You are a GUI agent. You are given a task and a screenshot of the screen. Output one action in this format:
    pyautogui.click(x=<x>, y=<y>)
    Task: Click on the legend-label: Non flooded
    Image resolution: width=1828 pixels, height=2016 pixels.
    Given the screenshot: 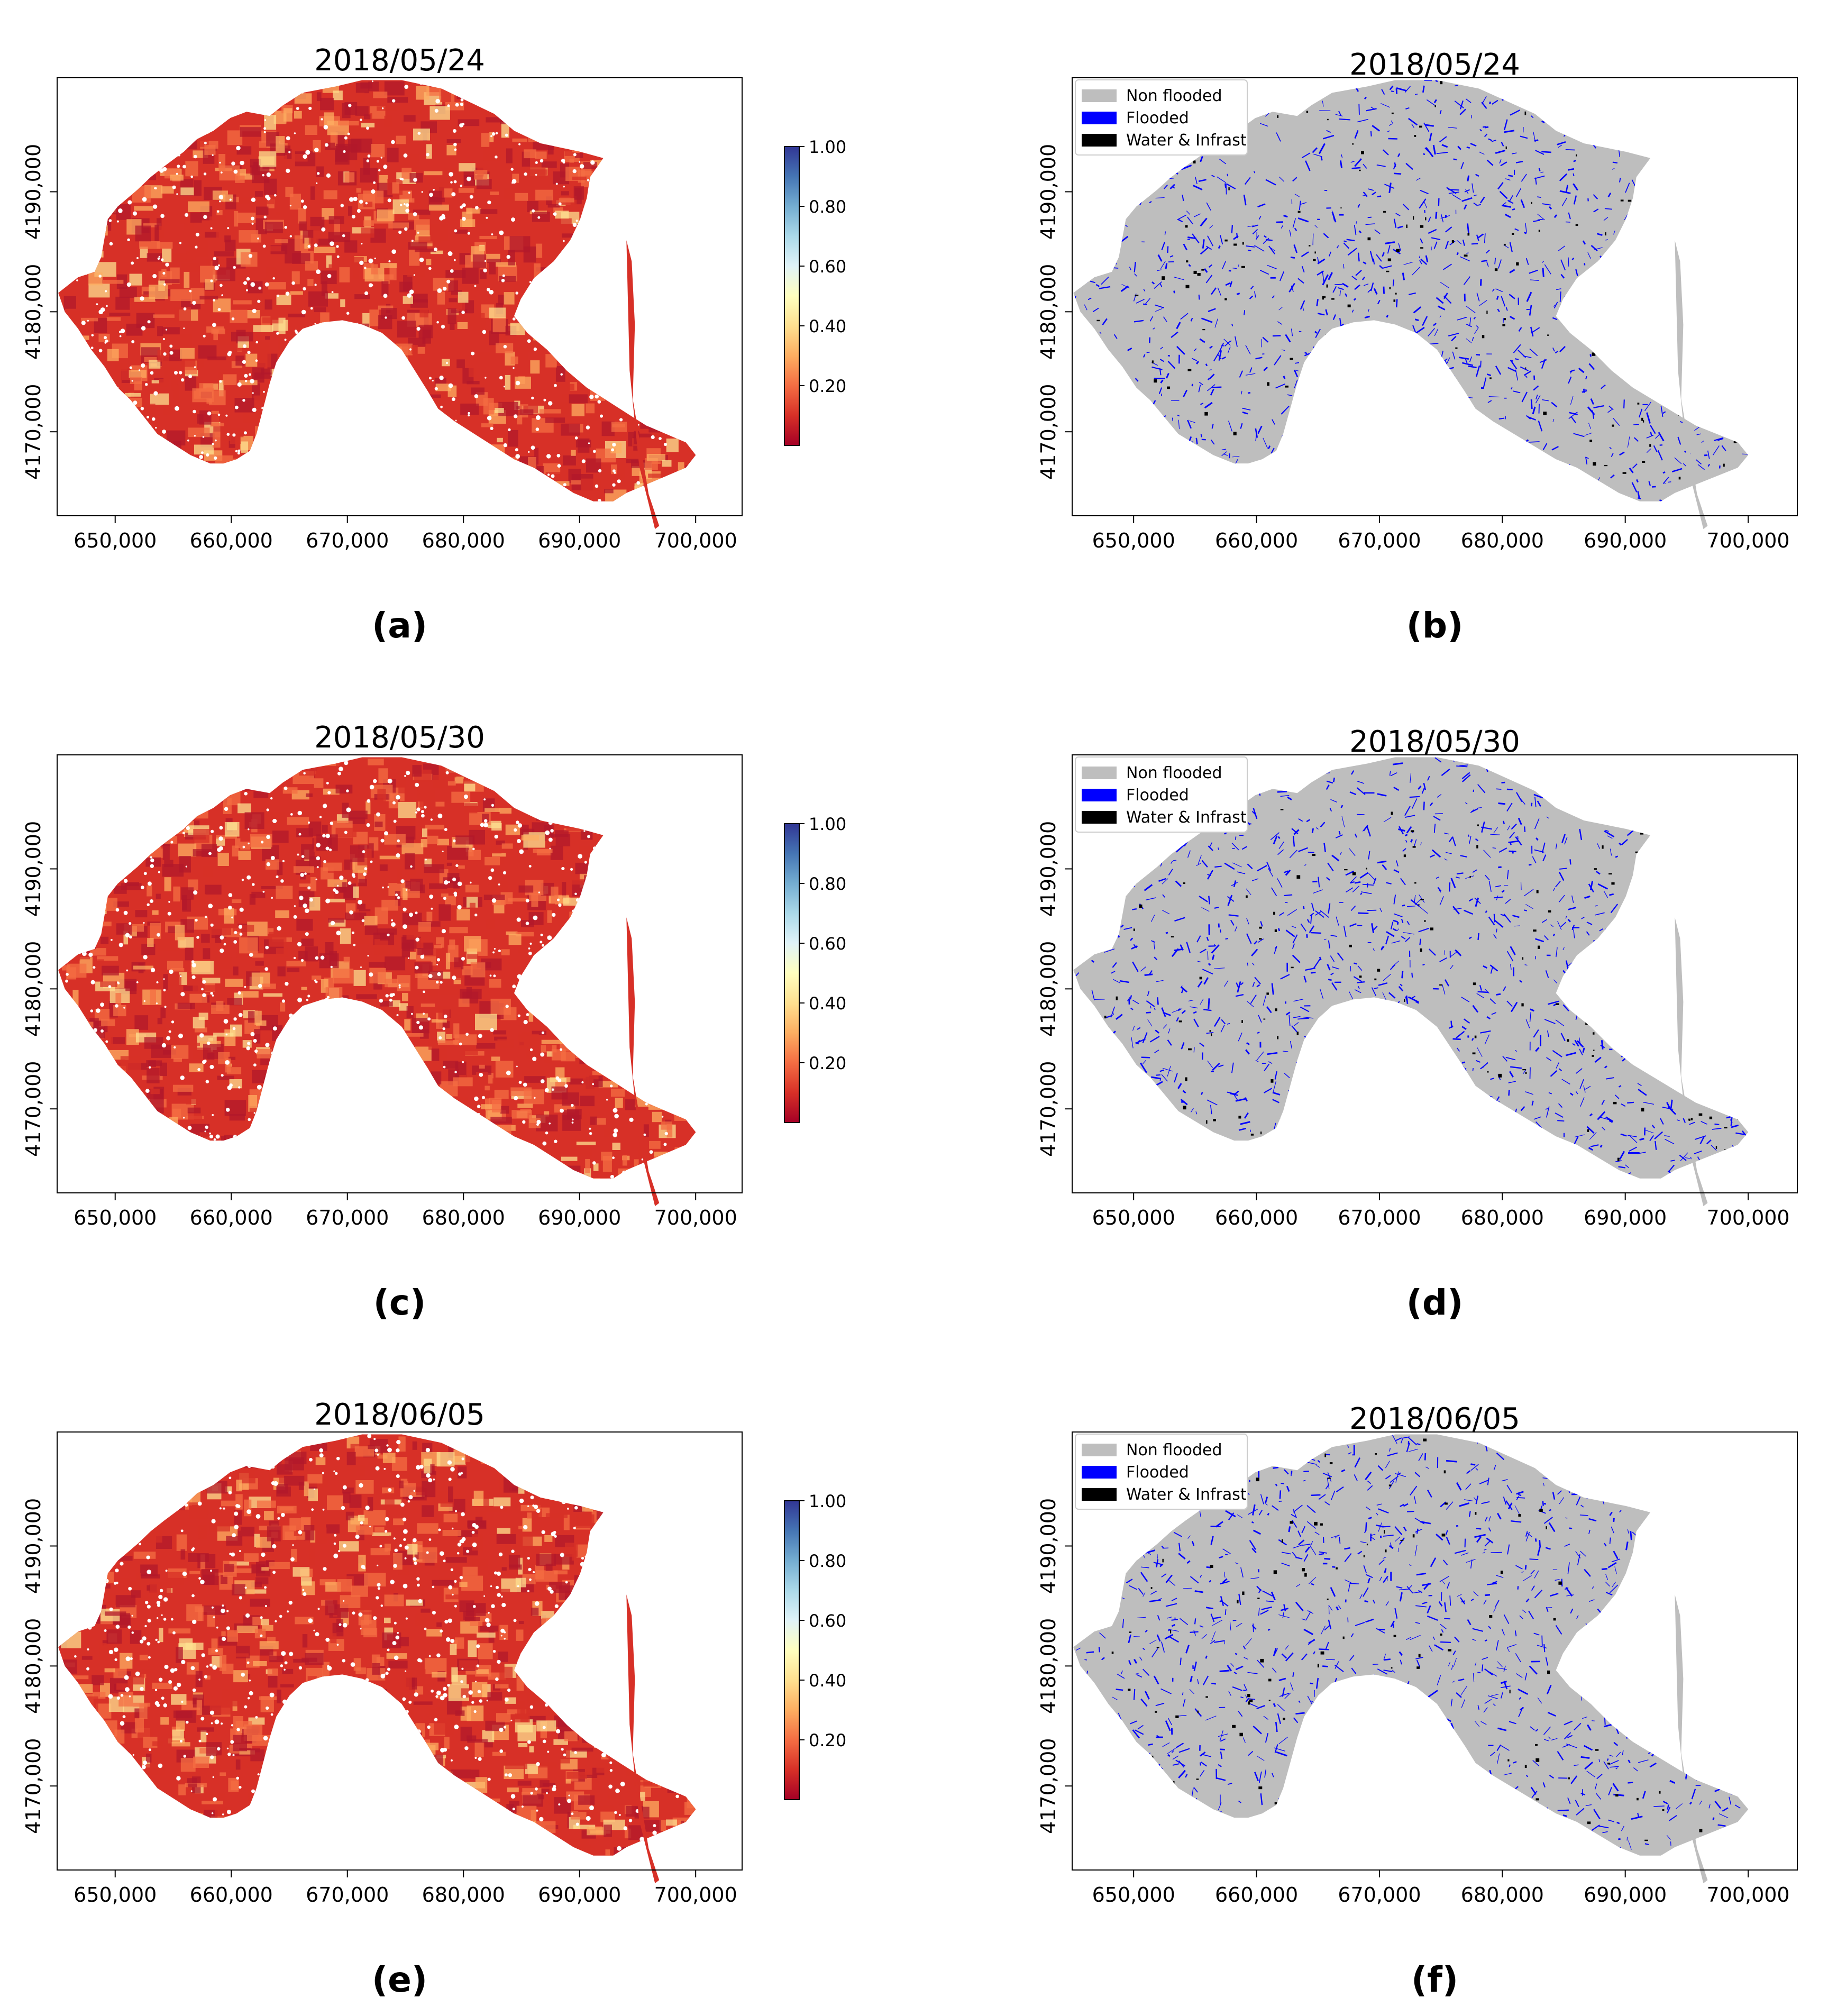 What is the action you would take?
    pyautogui.click(x=1174, y=773)
    